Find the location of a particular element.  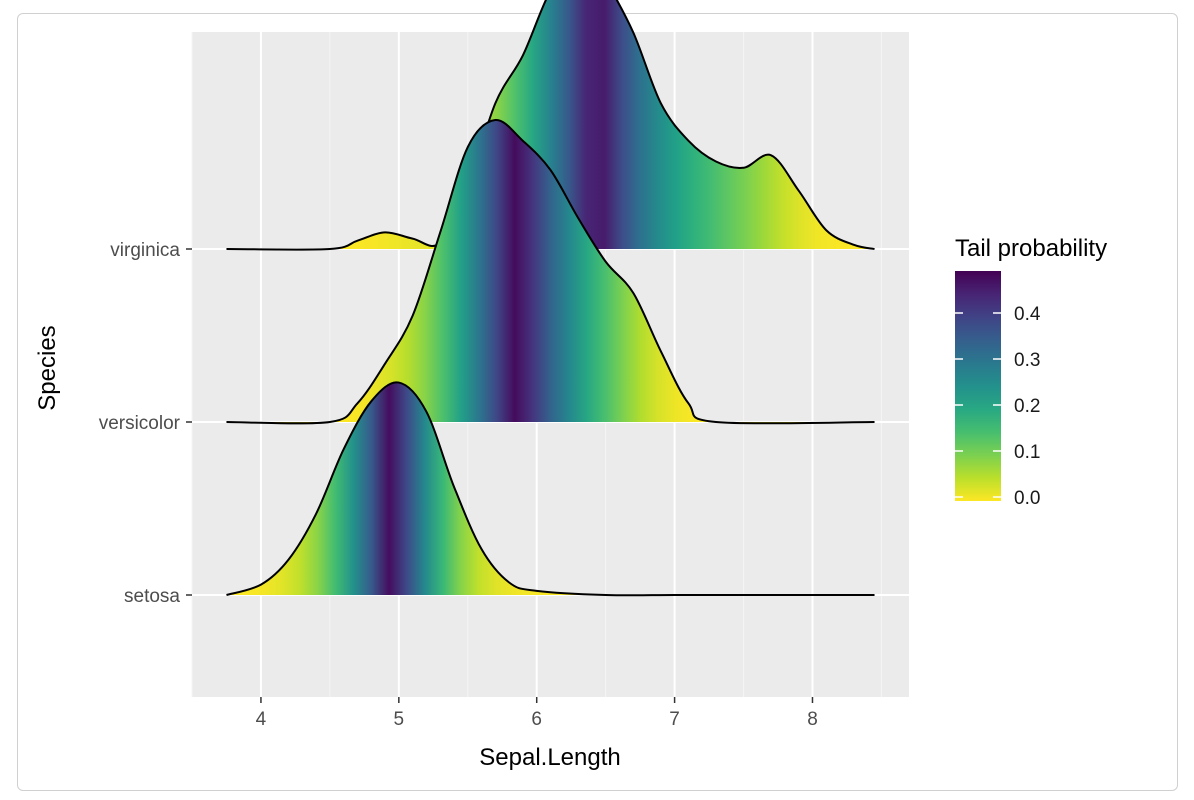

x-tick-label: 5 is located at coordinates (399, 719).